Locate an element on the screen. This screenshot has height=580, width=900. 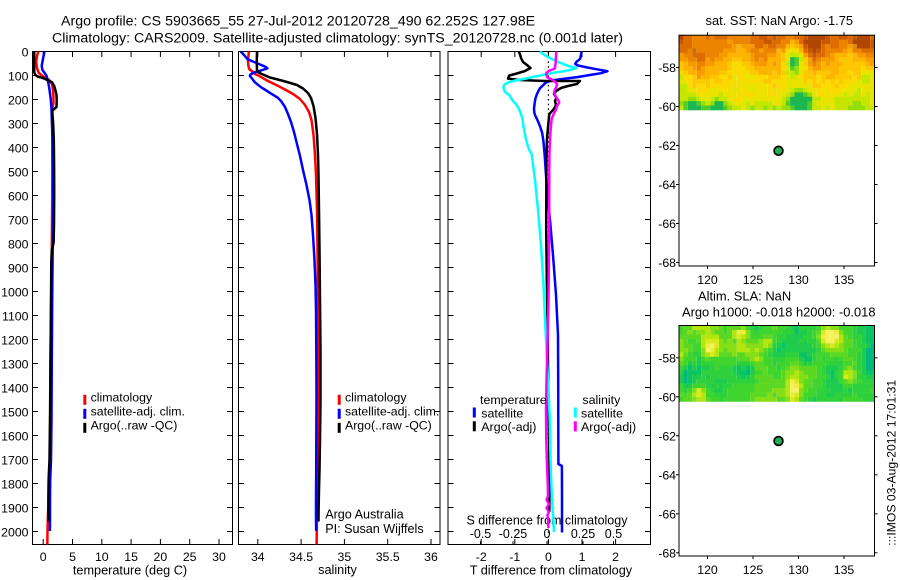
svg-text: 1900 is located at coordinates (15, 509).